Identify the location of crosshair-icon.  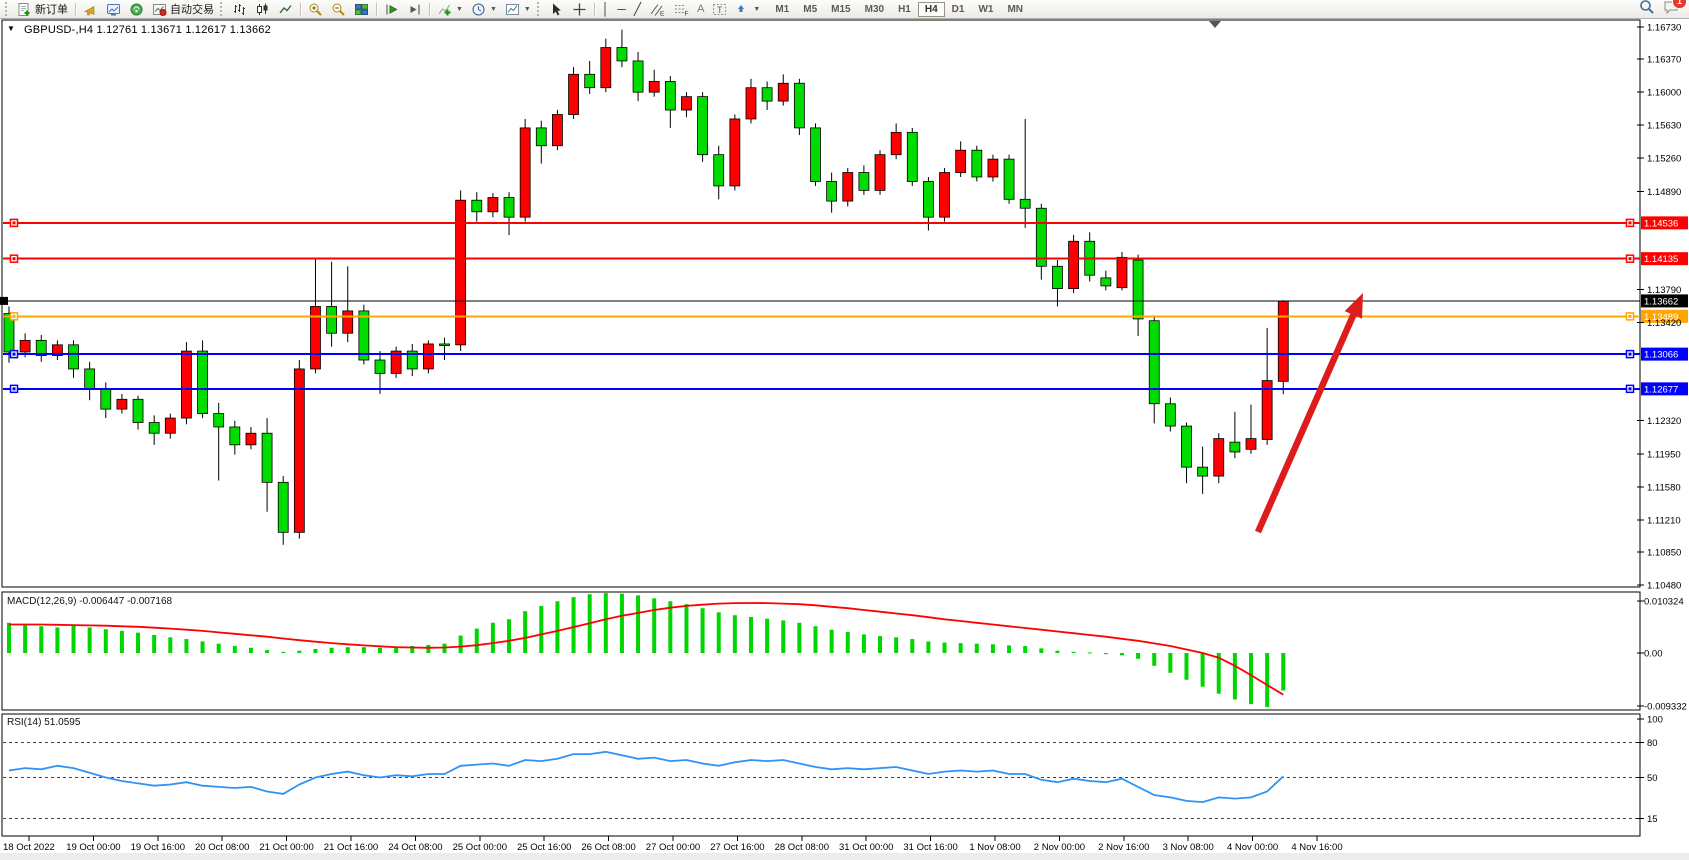
(579, 9).